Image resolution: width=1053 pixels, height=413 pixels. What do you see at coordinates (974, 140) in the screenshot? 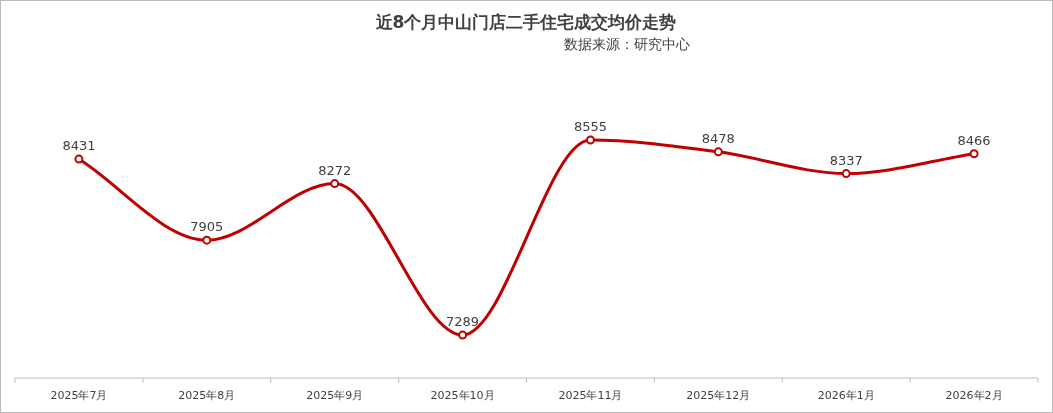
I see `data-label: 8466` at bounding box center [974, 140].